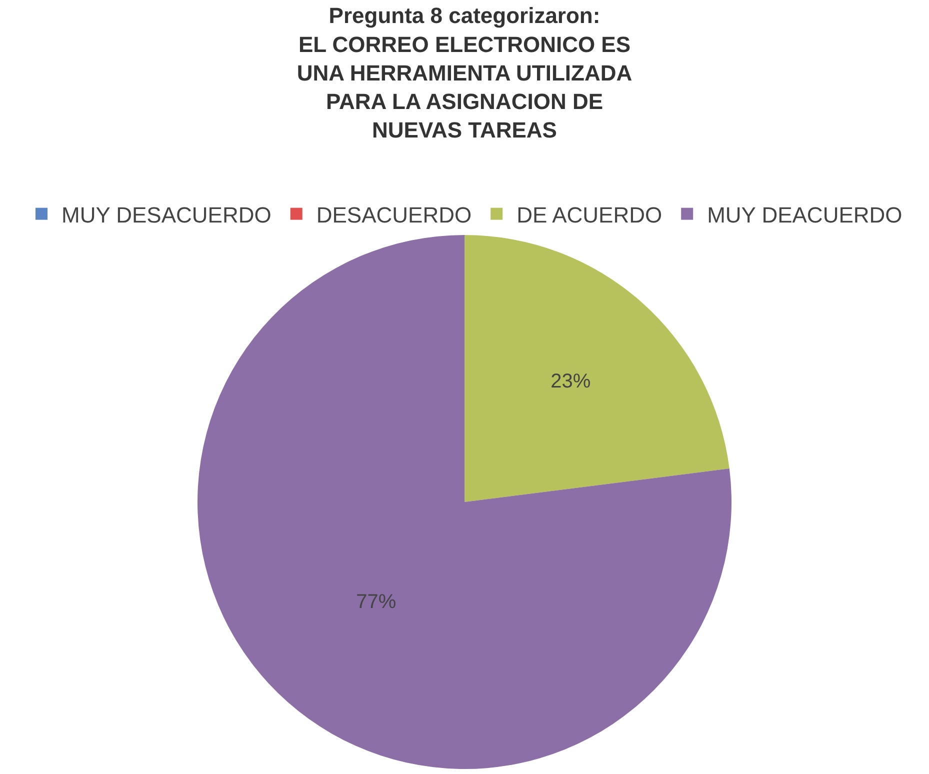  Describe the element at coordinates (589, 215) in the screenshot. I see `legend-label: DE ACUERDO` at that location.